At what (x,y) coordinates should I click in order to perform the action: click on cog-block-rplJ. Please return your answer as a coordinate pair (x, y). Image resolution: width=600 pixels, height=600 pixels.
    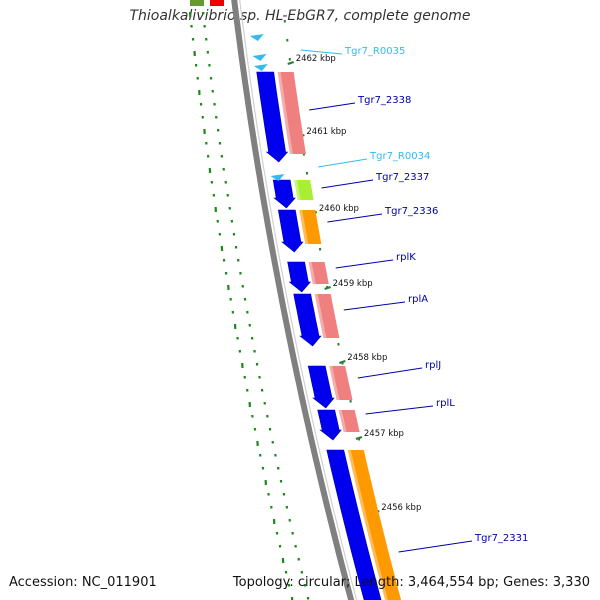
    Looking at the image, I should click on (341, 383).